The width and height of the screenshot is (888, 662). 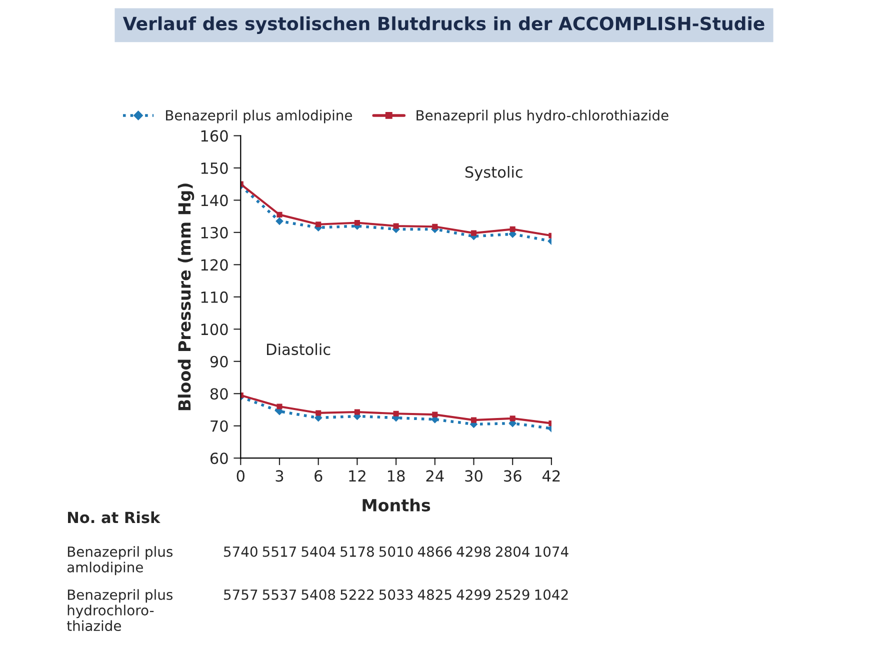 I want to click on y-axis-title: Blood Pressure (mm Hg), so click(x=186, y=297).